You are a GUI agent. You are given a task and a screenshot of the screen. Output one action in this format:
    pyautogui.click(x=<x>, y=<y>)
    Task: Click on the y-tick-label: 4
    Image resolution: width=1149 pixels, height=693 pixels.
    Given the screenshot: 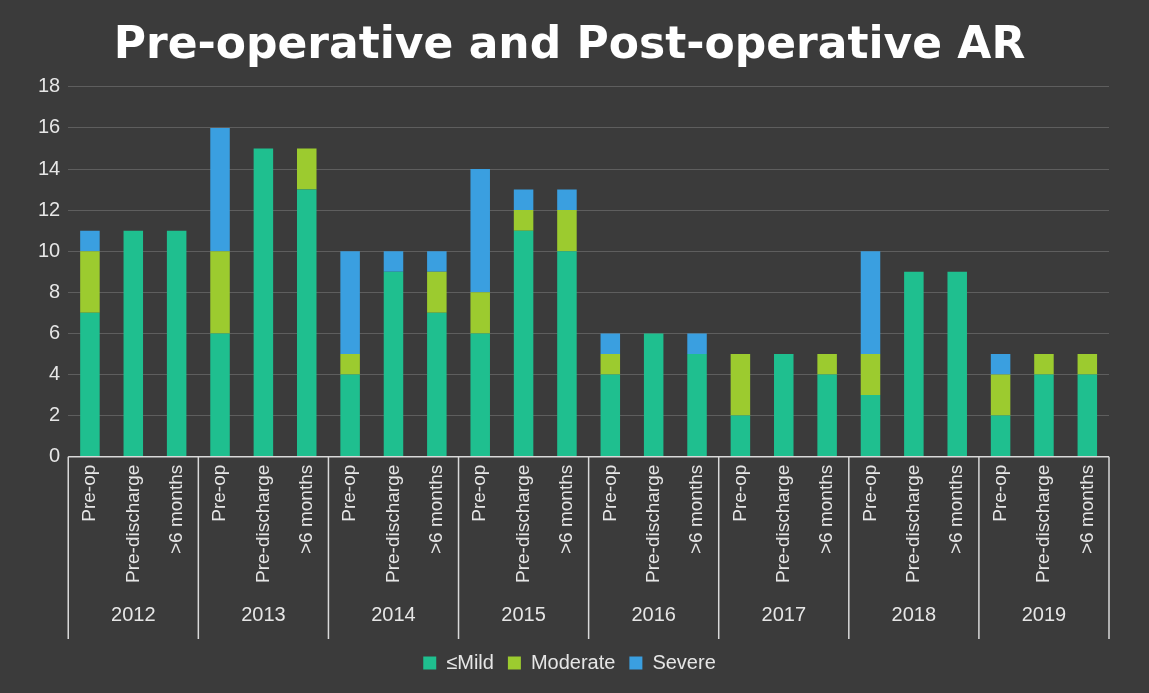 What is the action you would take?
    pyautogui.click(x=55, y=373)
    